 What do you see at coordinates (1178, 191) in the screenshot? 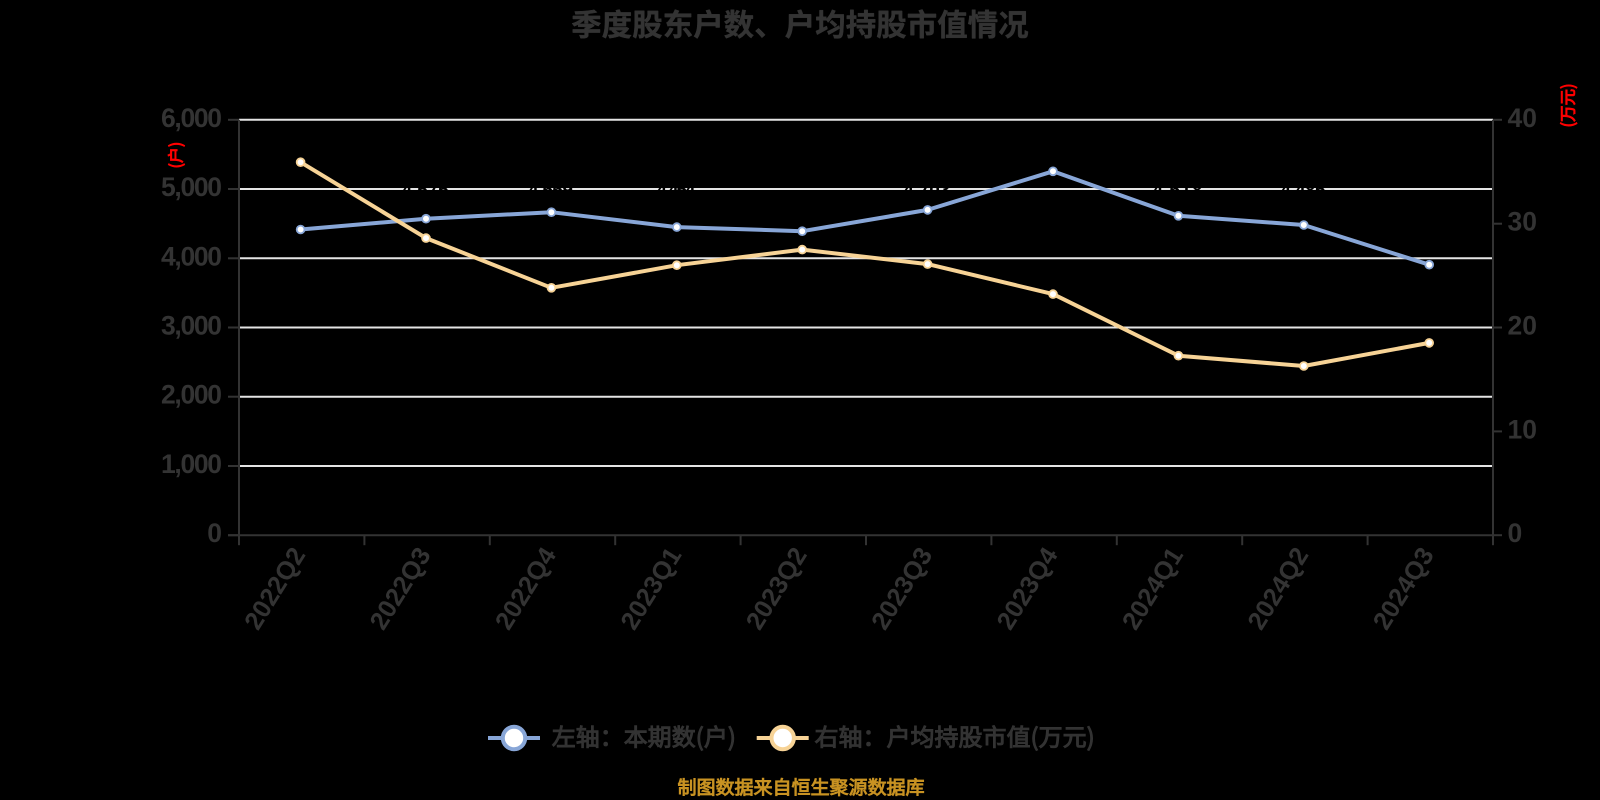
I see `svg-text: 4,618` at bounding box center [1178, 191].